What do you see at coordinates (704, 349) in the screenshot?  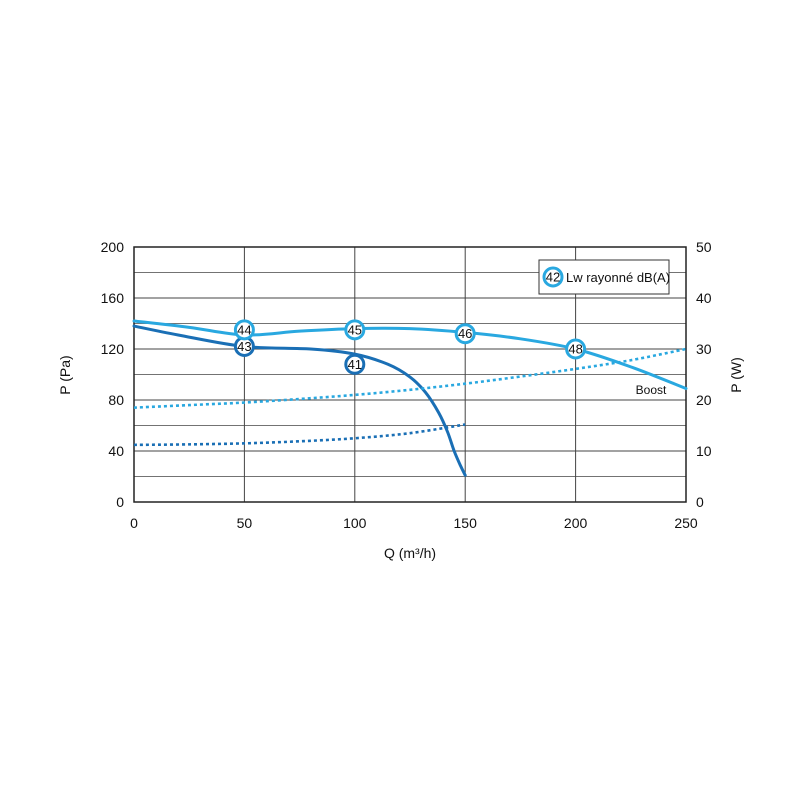 I see `y-tick-label-right: 30` at bounding box center [704, 349].